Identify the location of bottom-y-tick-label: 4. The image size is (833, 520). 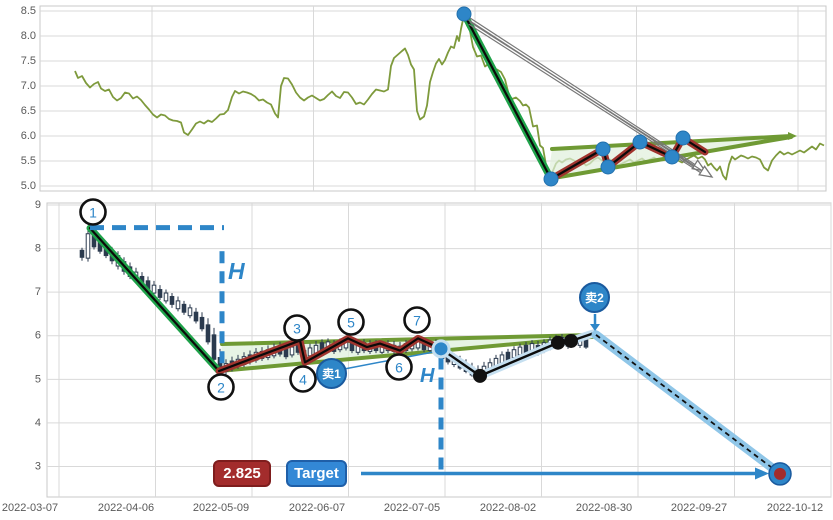
(38, 423).